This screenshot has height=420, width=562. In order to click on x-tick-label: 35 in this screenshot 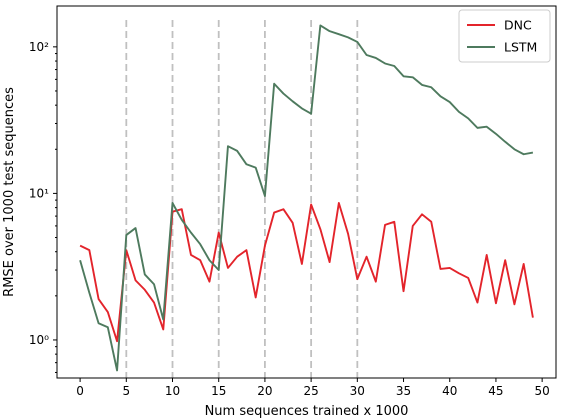, I will do `click(403, 391)`.